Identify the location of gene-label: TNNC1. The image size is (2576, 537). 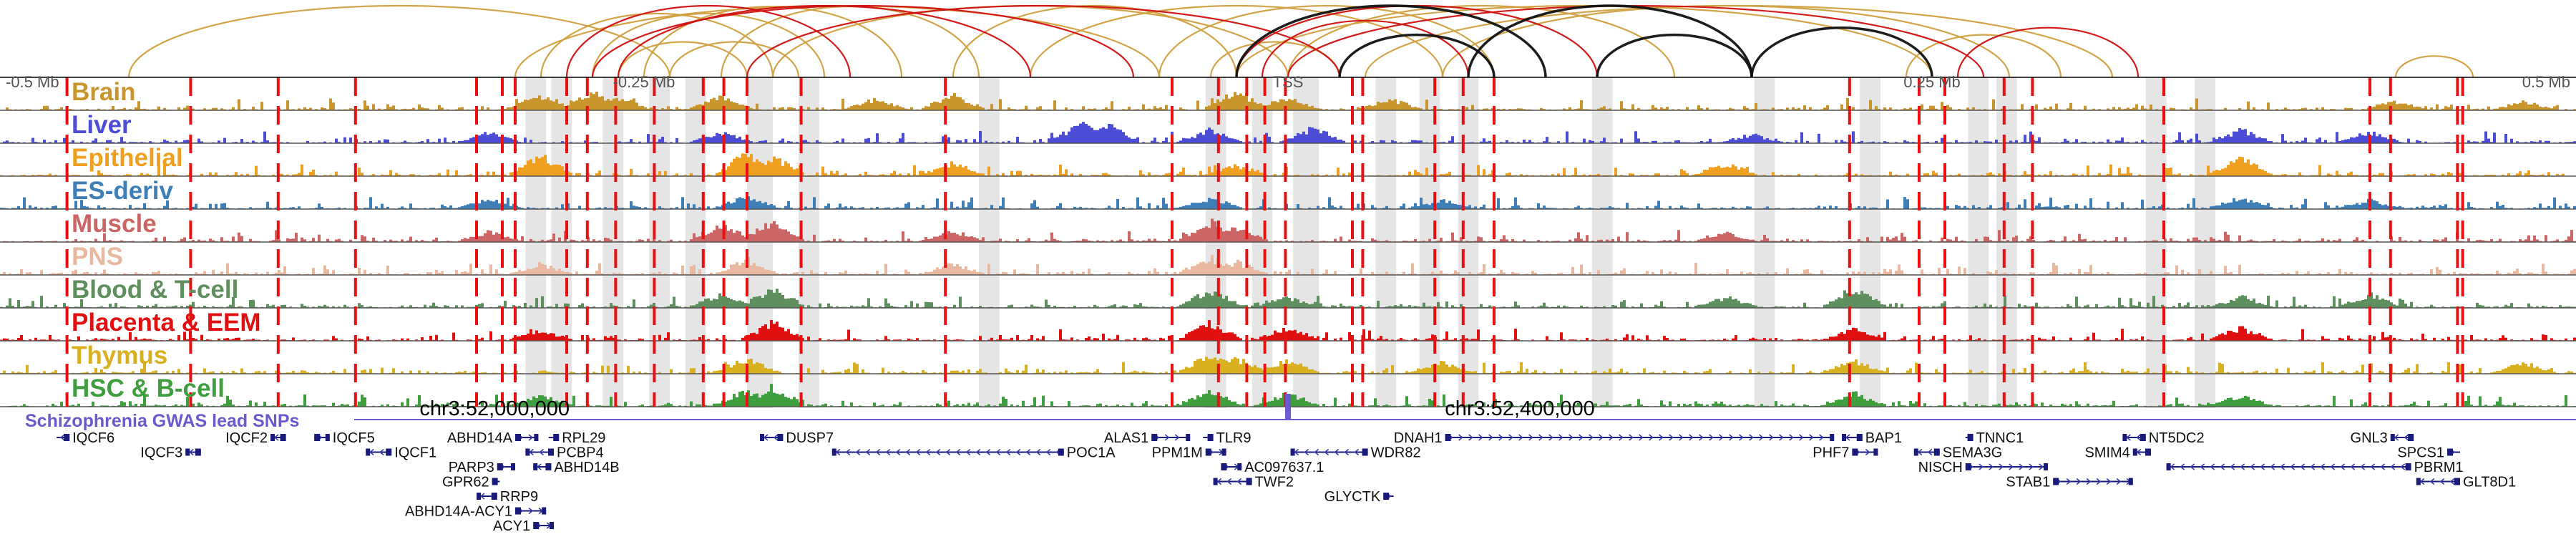
(2000, 438).